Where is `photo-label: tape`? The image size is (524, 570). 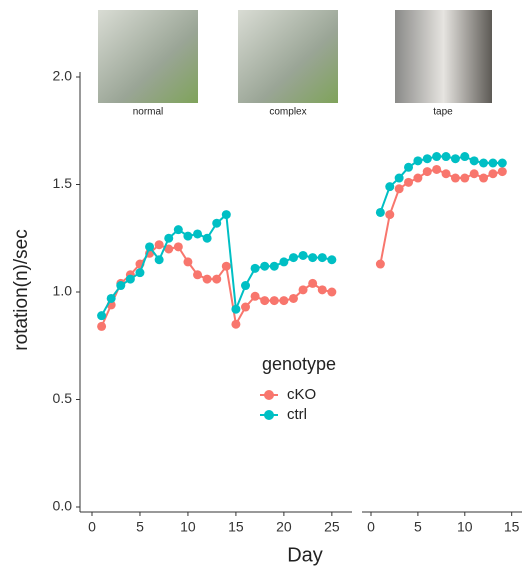
photo-label: tape is located at coordinates (443, 112).